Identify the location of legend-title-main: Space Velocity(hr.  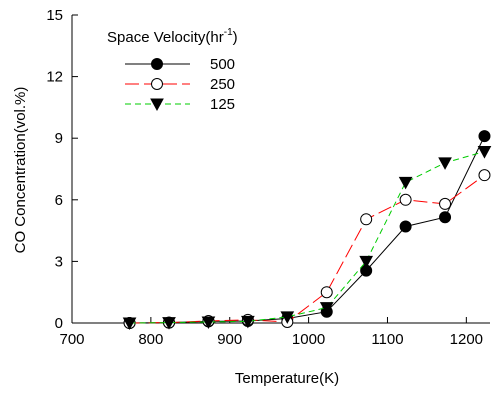
(165, 37).